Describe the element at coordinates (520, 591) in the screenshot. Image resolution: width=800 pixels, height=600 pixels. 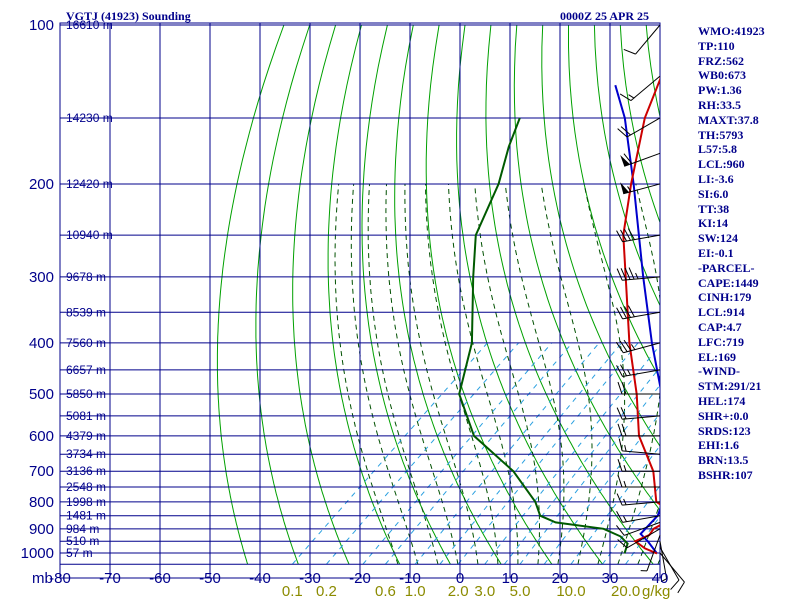
I see `mixing-ratio-label: 5.0` at that location.